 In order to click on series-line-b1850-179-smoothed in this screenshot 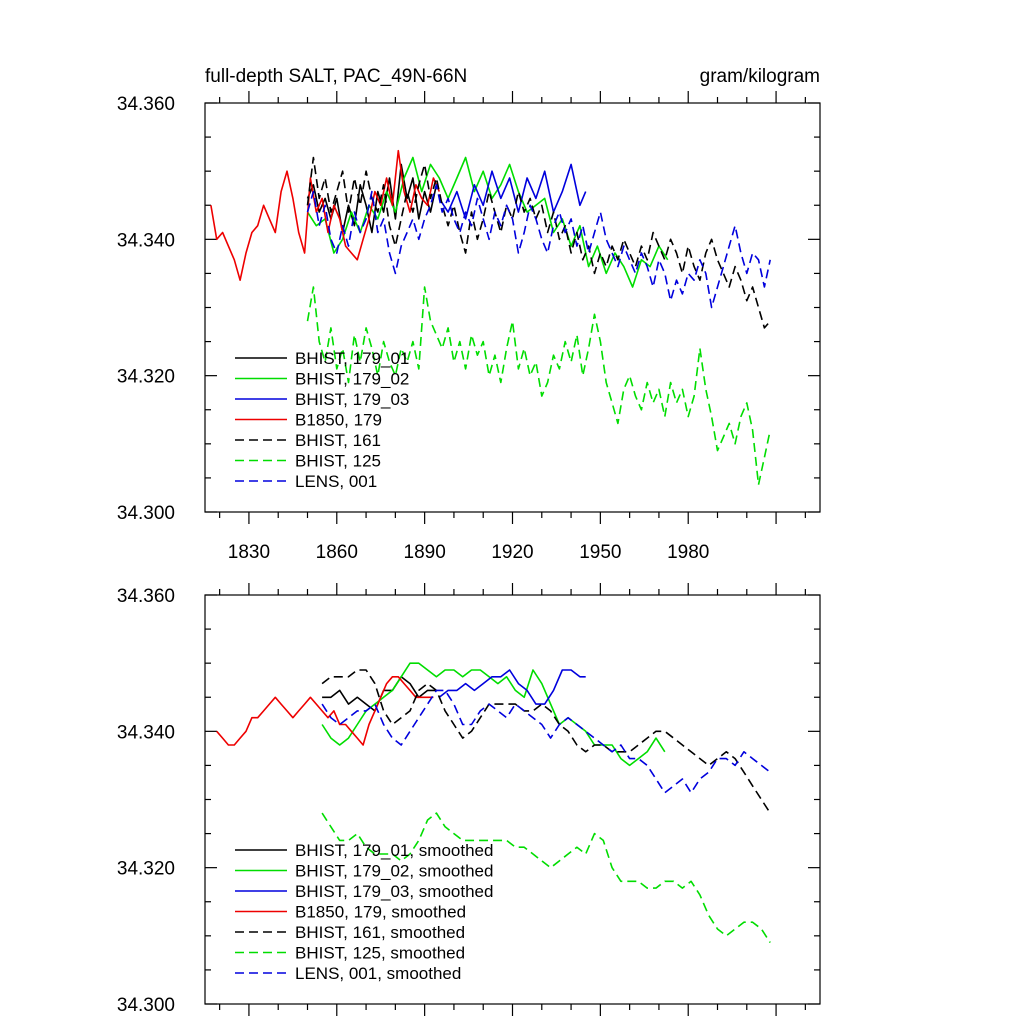, I will do `click(325, 710)`.